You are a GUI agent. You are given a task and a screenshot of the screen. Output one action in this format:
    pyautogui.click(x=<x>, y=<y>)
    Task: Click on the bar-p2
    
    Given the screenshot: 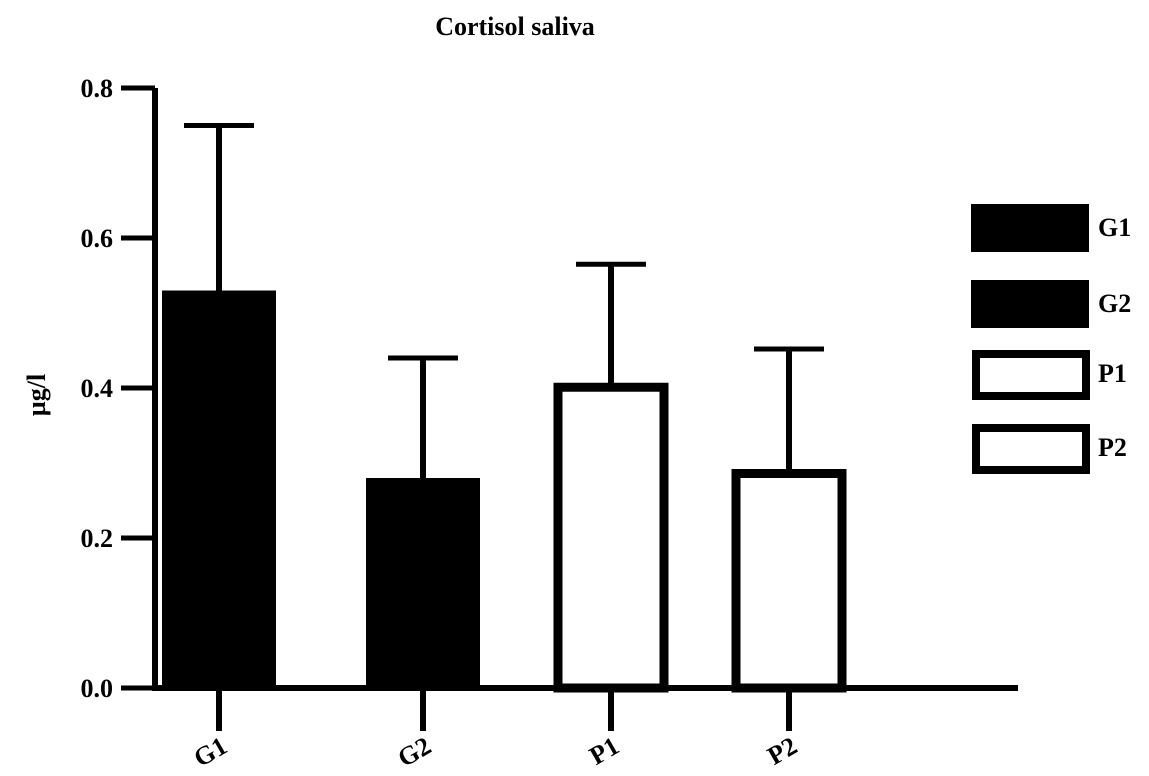 What is the action you would take?
    pyautogui.click(x=789, y=581)
    